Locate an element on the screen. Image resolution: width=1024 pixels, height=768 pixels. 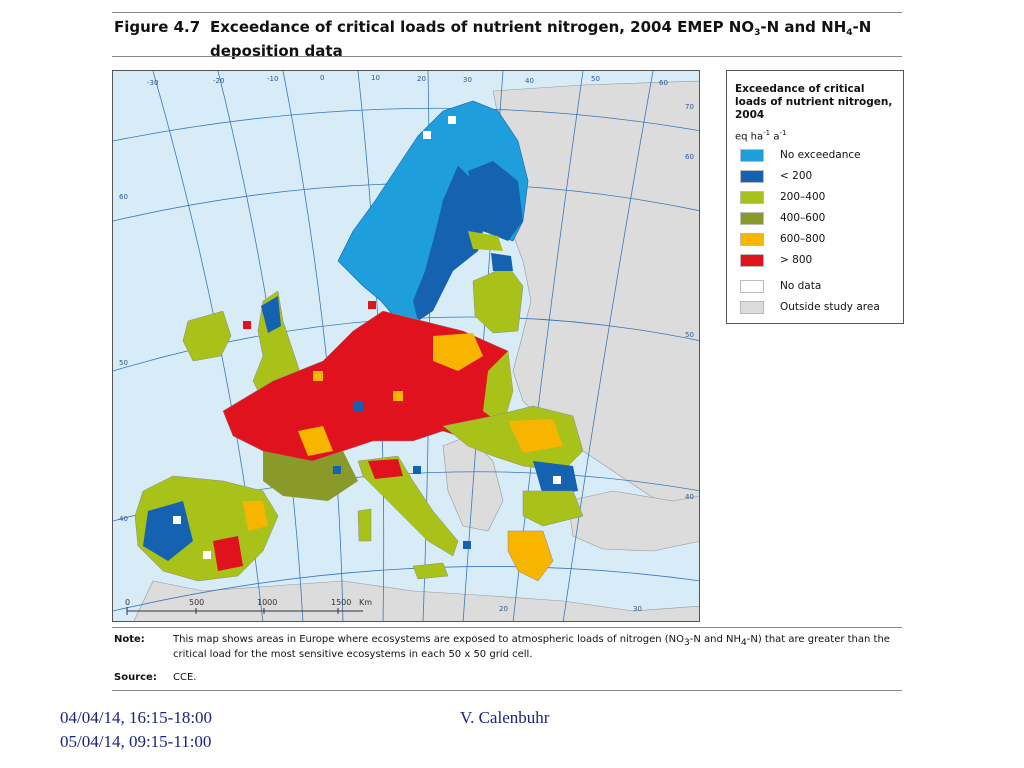
outside-turkey is located at coordinates (633, 521).